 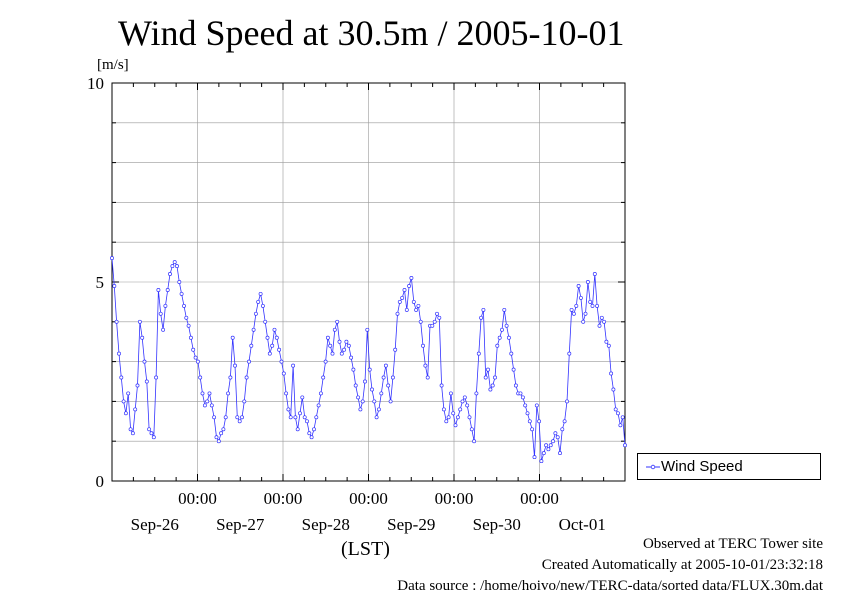 I want to click on x-date-tick-label: Sep-28, so click(x=326, y=524).